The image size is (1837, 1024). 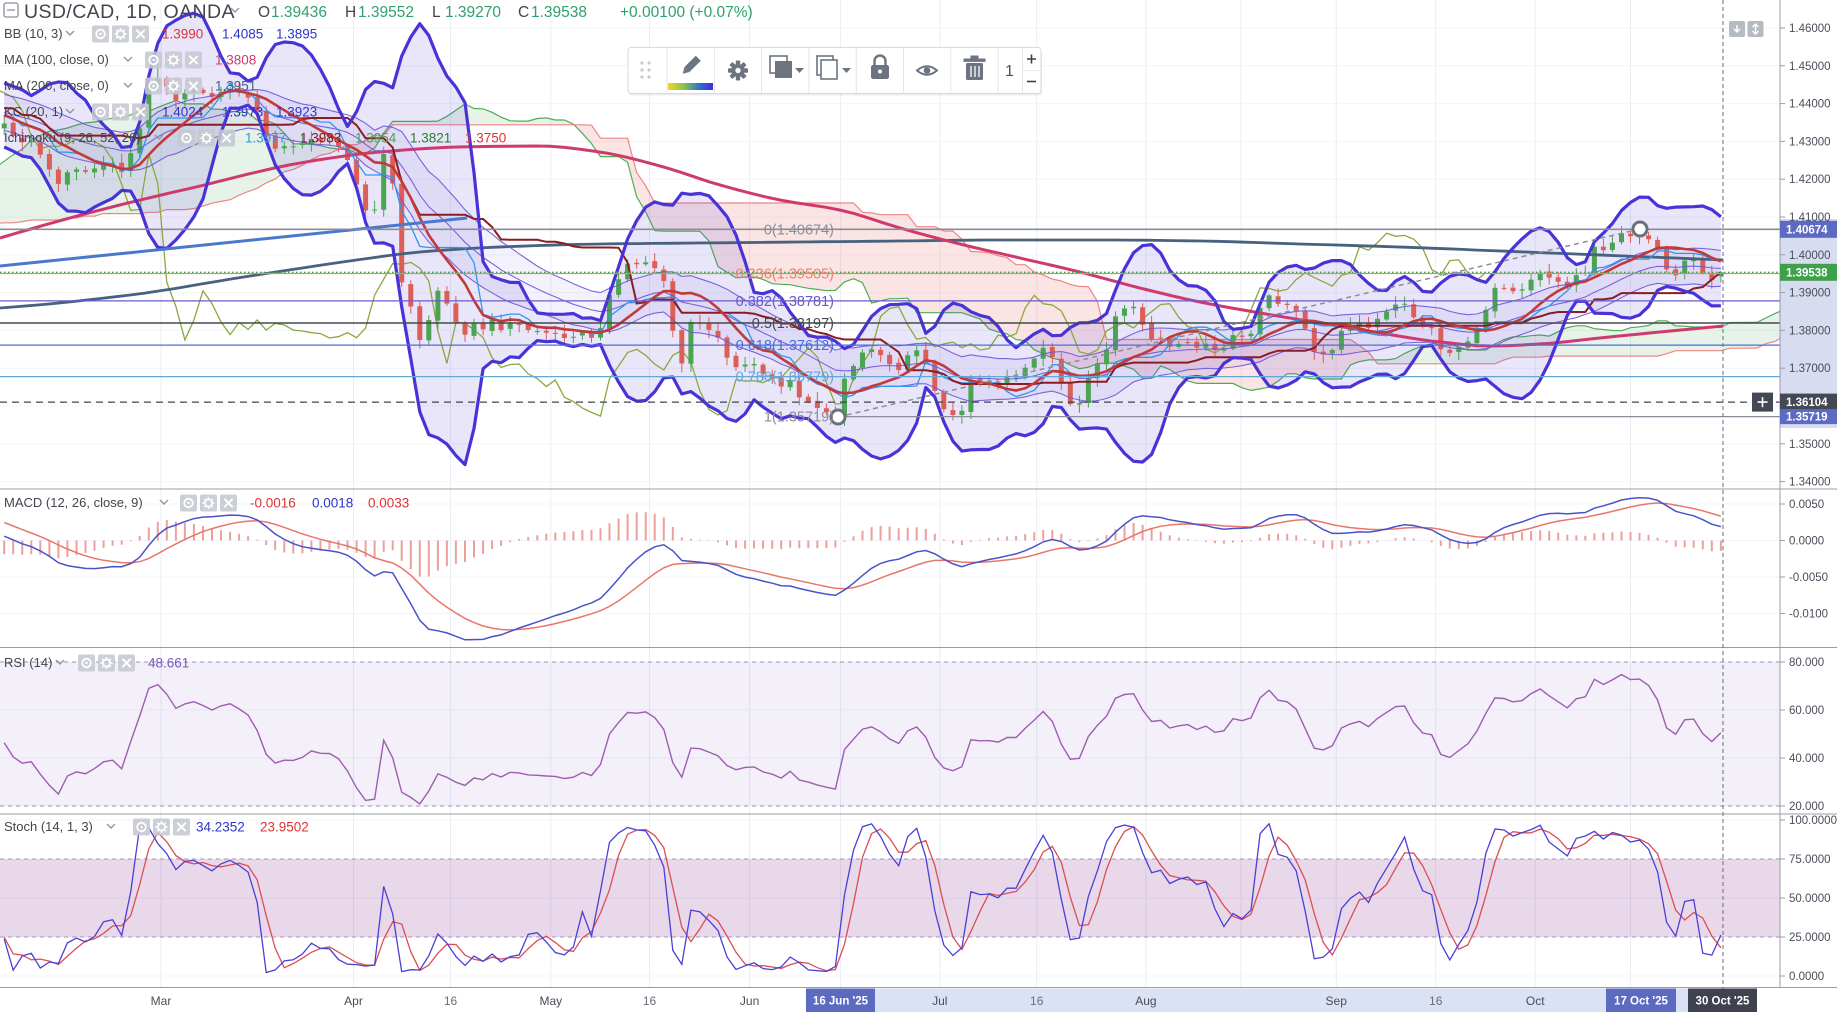 What do you see at coordinates (284, 827) in the screenshot?
I see `svg-text: 23.9502` at bounding box center [284, 827].